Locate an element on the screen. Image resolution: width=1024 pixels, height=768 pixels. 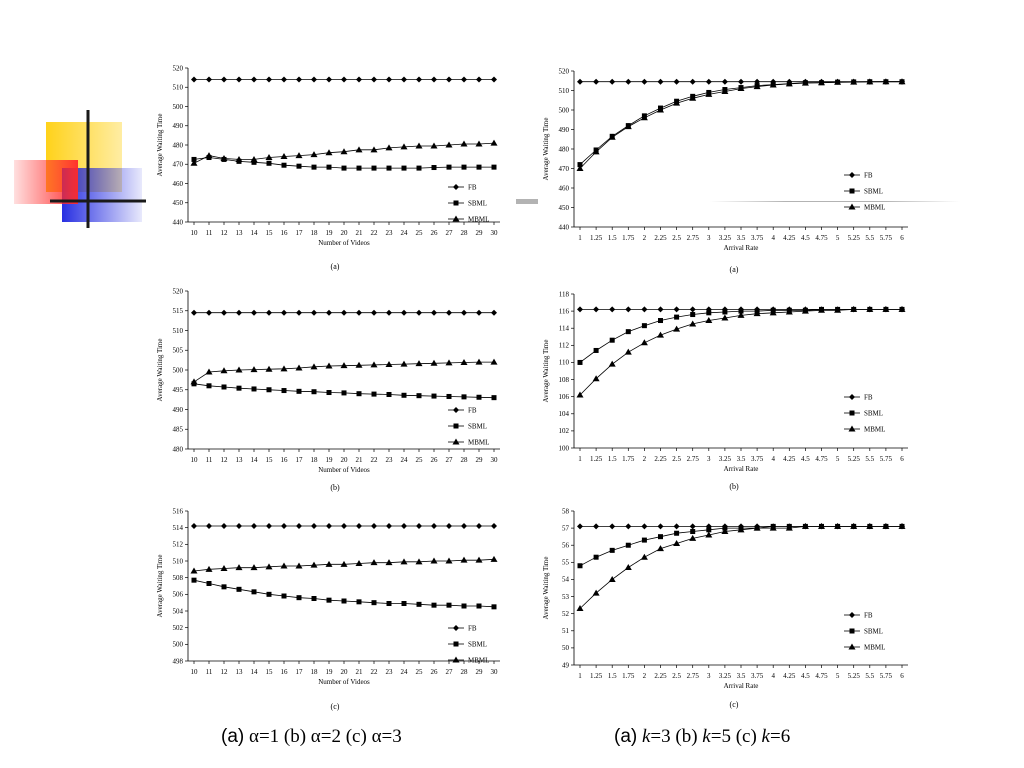
legend-marker-mbml is located at coordinates (456, 659).